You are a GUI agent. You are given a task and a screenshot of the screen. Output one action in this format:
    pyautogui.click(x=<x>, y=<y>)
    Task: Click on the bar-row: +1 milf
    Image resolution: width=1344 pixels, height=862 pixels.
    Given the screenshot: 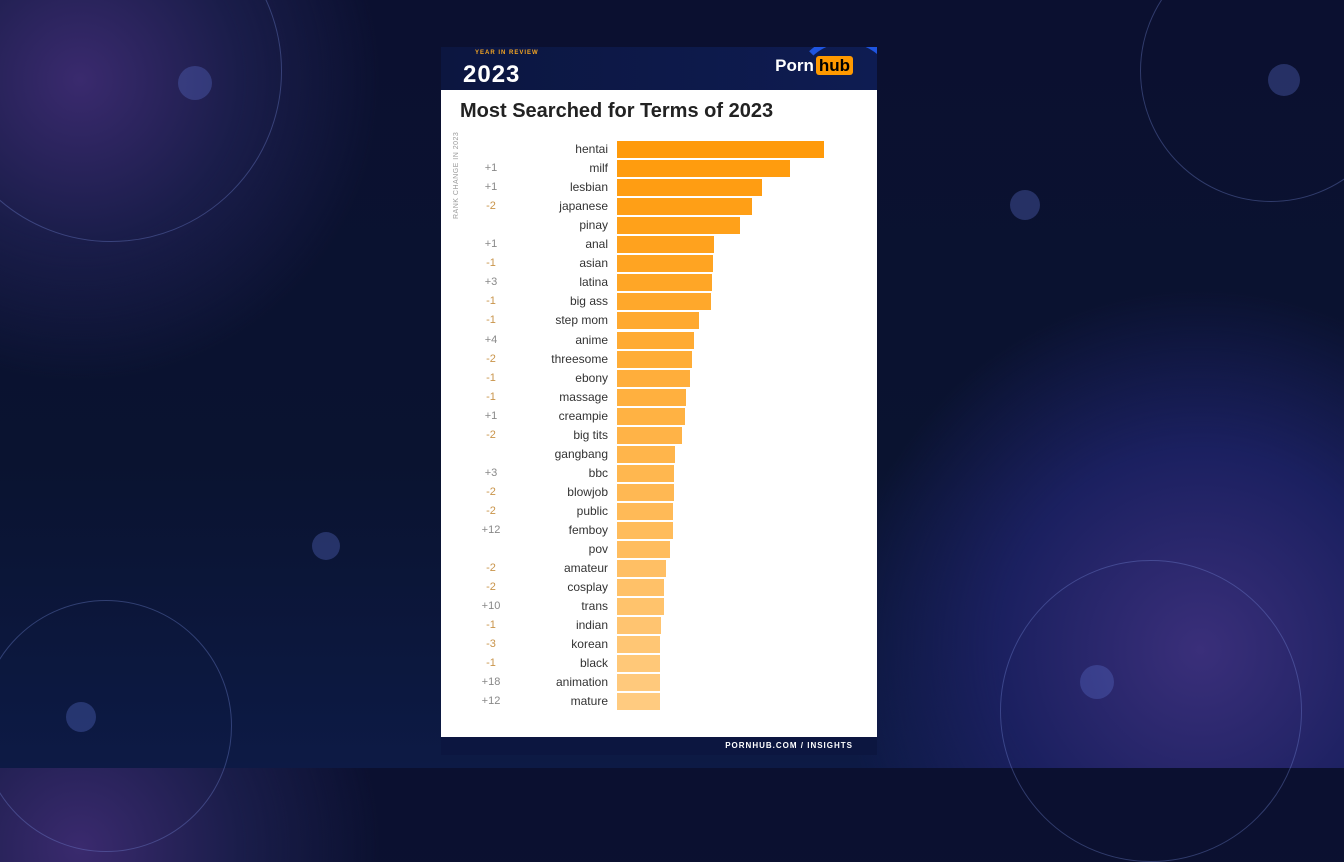 What is the action you would take?
    pyautogui.click(x=659, y=169)
    